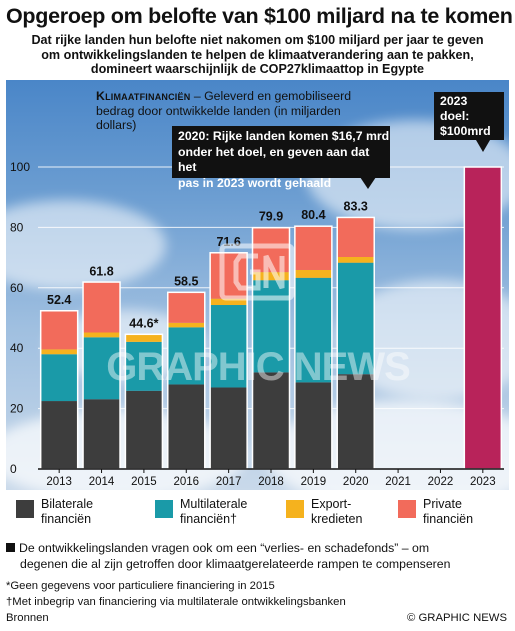 The height and width of the screenshot is (631, 515). Describe the element at coordinates (457, 618) in the screenshot. I see `copyright-brand: © GRAPHIC NEWS` at that location.